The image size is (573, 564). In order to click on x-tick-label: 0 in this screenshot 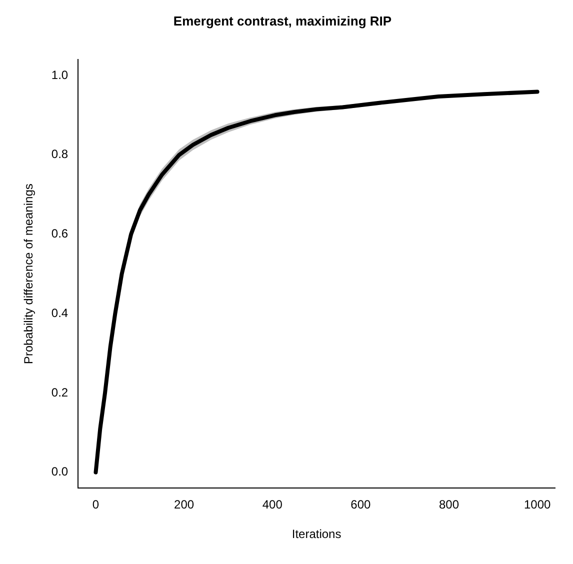, I will do `click(96, 505)`.